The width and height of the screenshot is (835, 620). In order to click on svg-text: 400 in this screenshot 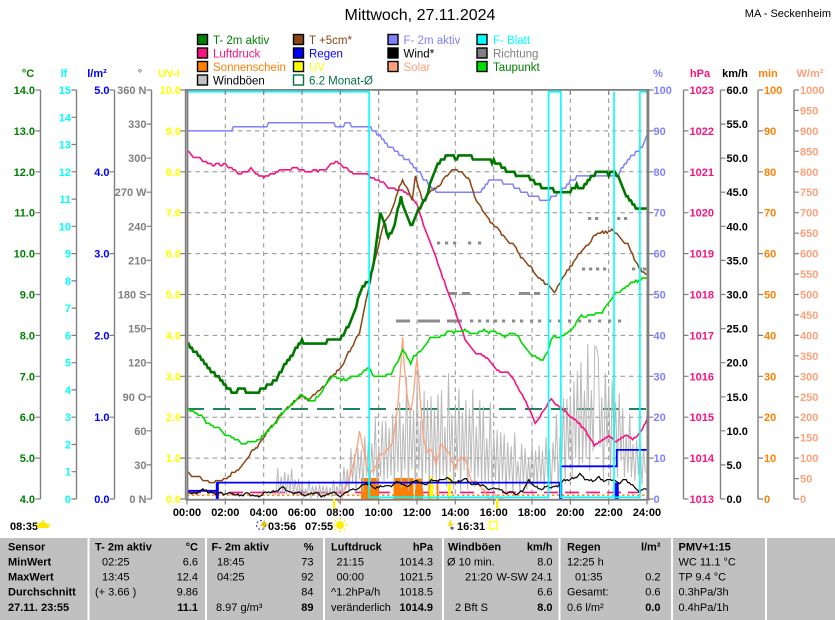, I will do `click(809, 336)`.